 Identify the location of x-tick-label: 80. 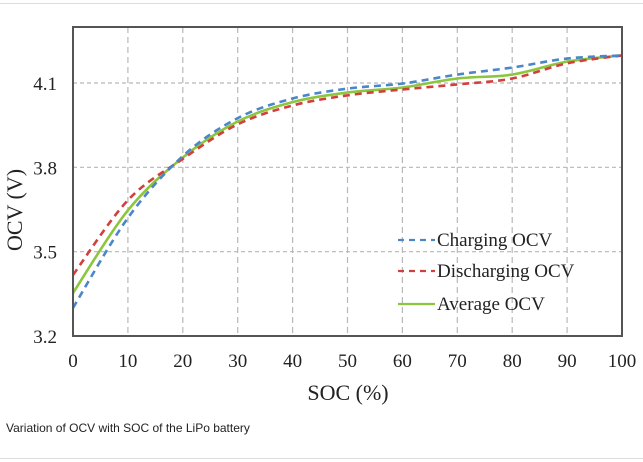
(512, 361).